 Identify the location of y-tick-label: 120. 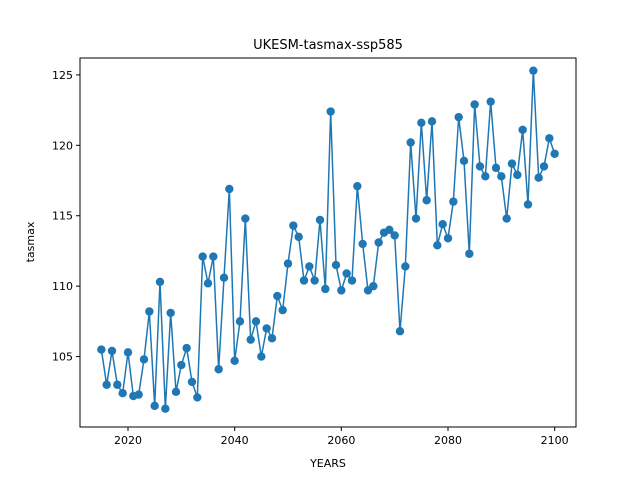
(62, 145).